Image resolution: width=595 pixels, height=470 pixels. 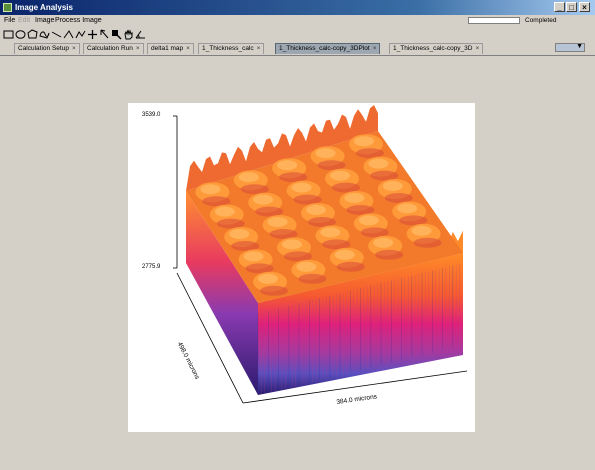 I want to click on pan-tool-icon, so click(x=128, y=34).